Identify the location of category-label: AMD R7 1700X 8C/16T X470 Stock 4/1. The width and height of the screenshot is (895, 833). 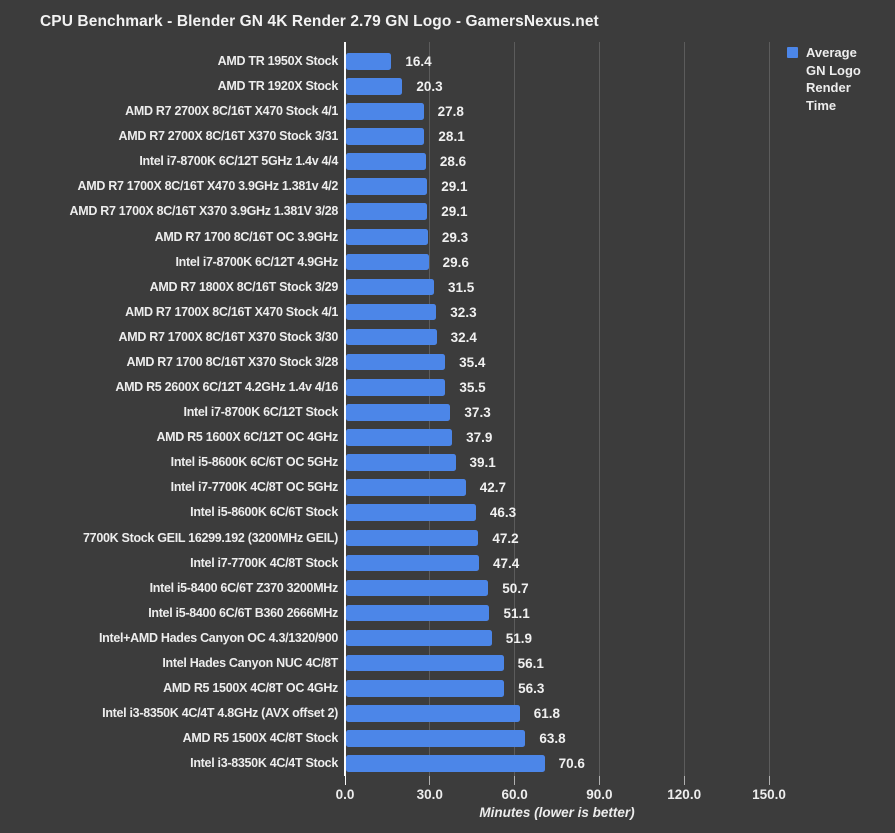
(231, 311).